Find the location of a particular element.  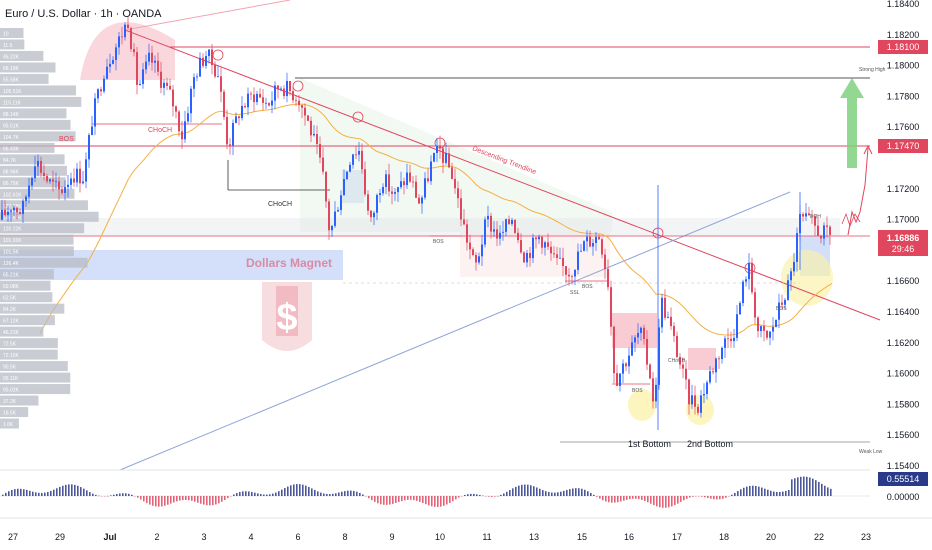

y-tick-label: 1.15600 is located at coordinates (903, 435).